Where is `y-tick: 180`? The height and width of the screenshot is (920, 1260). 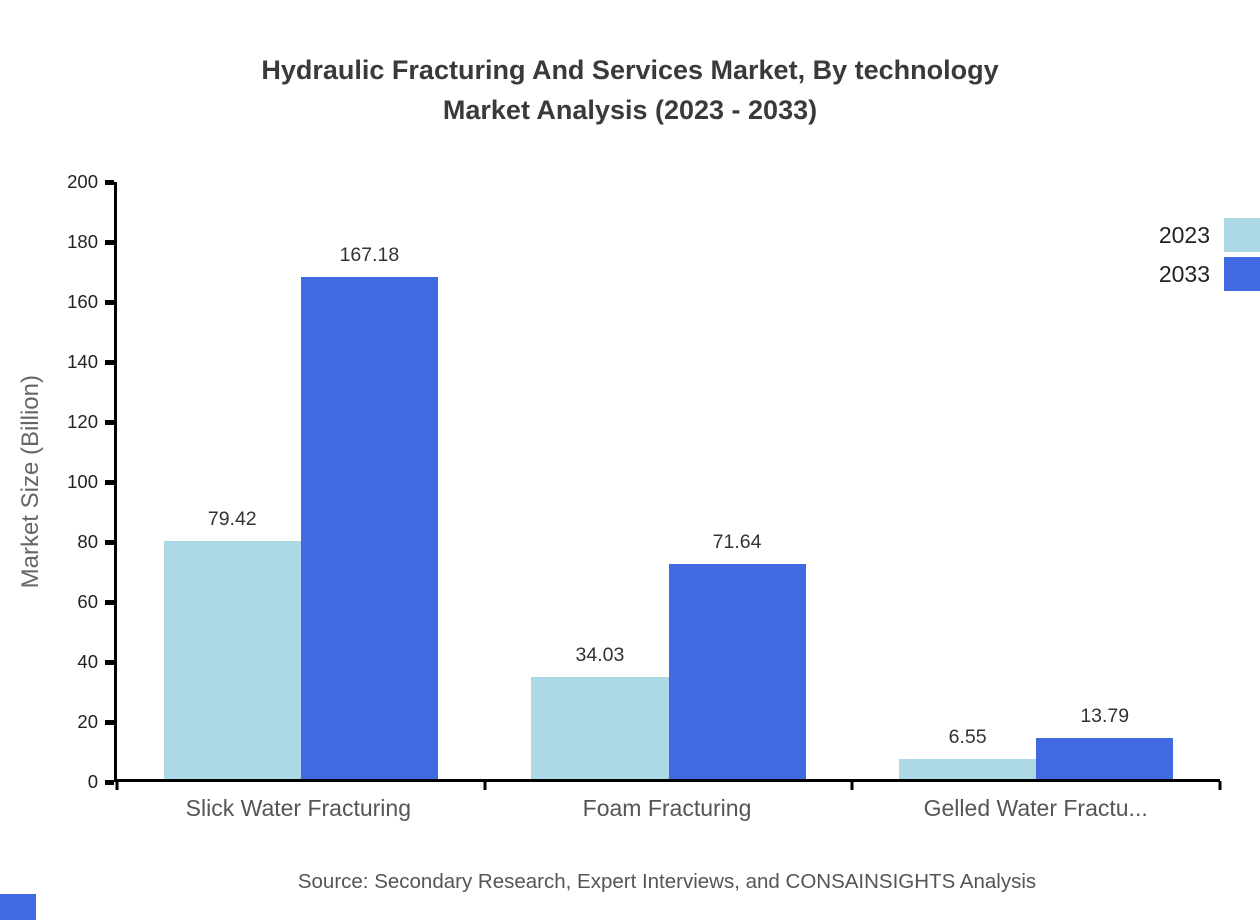
y-tick: 180 is located at coordinates (90, 242).